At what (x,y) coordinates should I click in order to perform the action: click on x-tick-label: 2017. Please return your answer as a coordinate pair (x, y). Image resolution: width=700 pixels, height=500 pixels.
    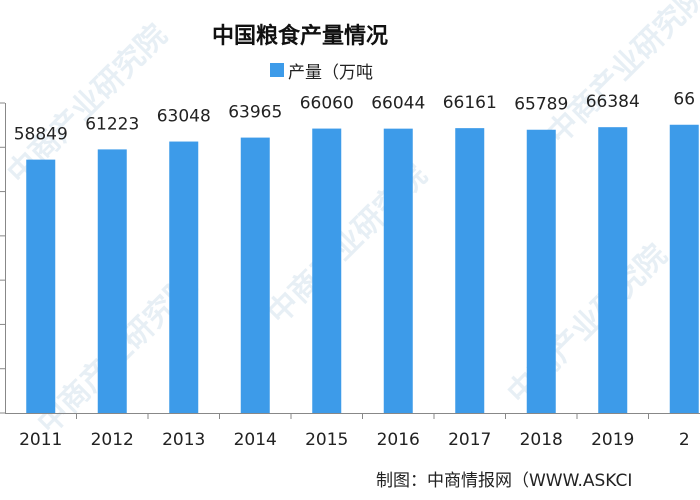
    Looking at the image, I should click on (469, 440).